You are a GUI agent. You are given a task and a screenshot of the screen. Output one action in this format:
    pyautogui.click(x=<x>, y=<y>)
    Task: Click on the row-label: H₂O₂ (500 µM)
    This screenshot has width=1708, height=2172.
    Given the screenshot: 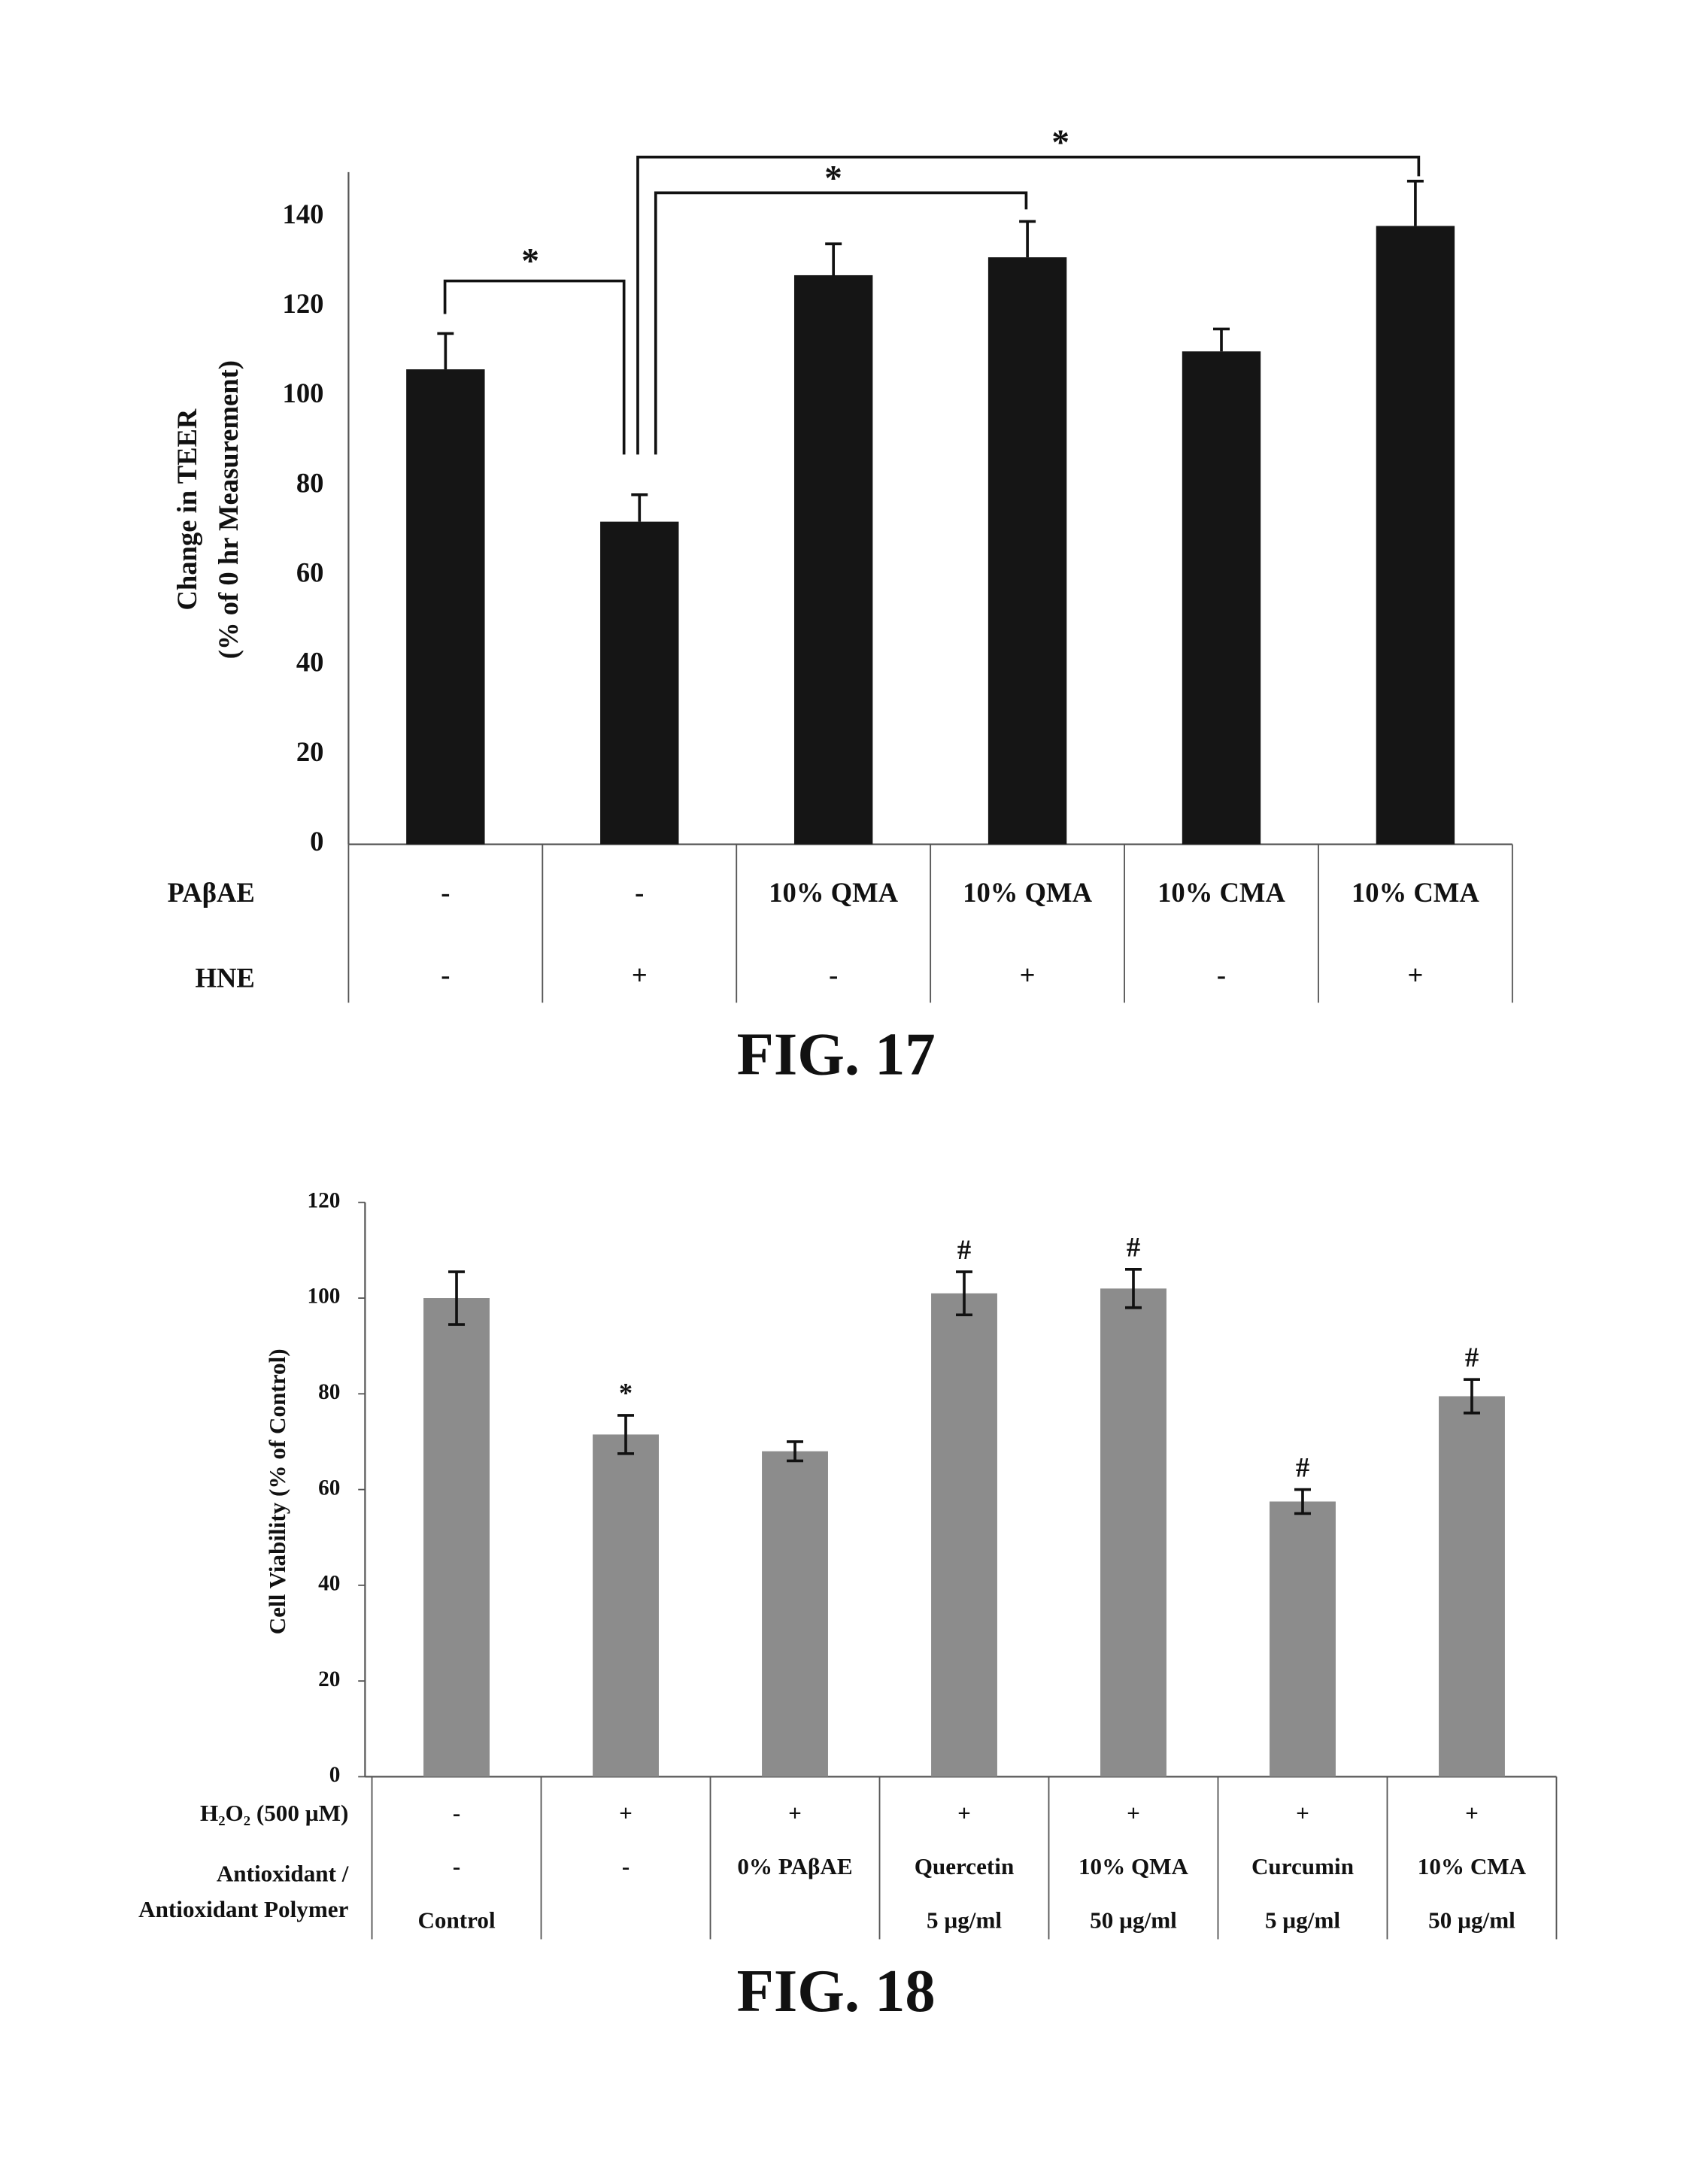 What is the action you would take?
    pyautogui.click(x=274, y=1813)
    